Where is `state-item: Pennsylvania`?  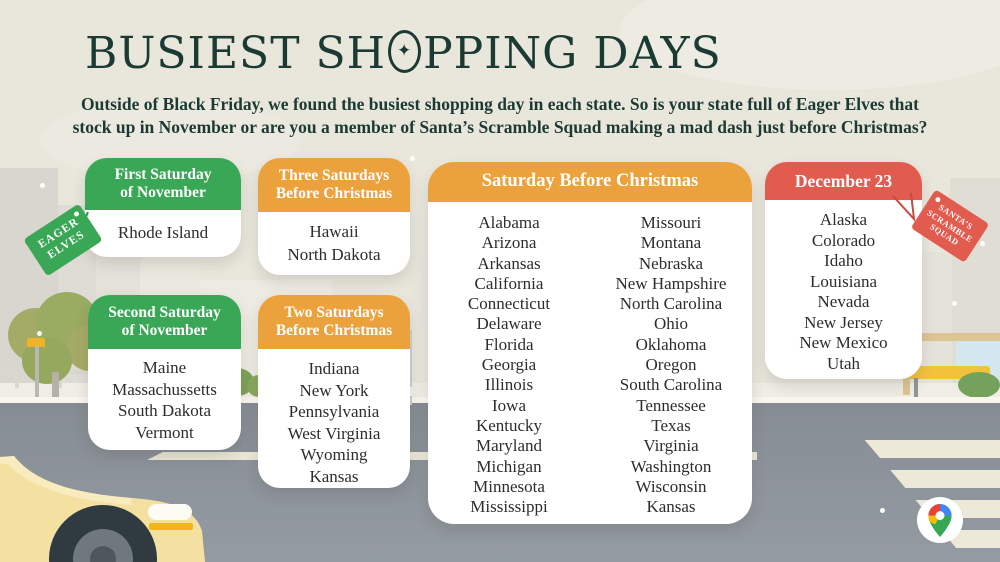
state-item: Pennsylvania is located at coordinates (334, 411).